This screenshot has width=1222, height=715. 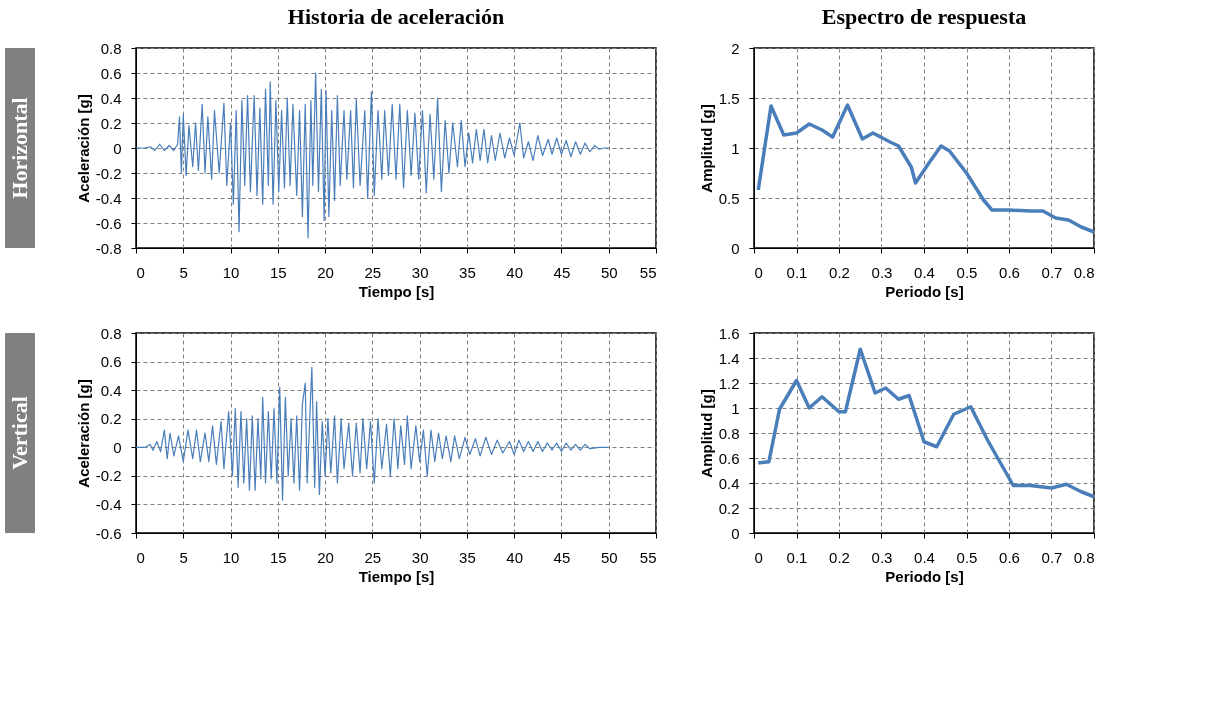 What do you see at coordinates (729, 198) in the screenshot?
I see `y-tick-label: 0.5` at bounding box center [729, 198].